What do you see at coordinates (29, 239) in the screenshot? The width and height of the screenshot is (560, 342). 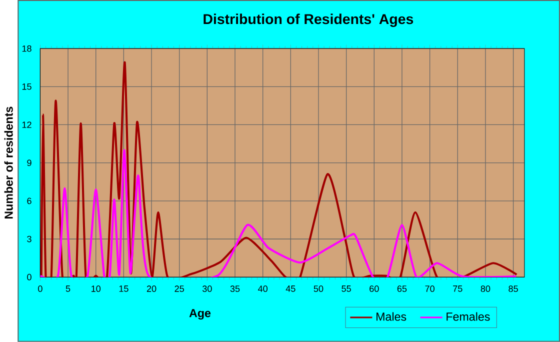 I see `y-tick-label: 3` at bounding box center [29, 239].